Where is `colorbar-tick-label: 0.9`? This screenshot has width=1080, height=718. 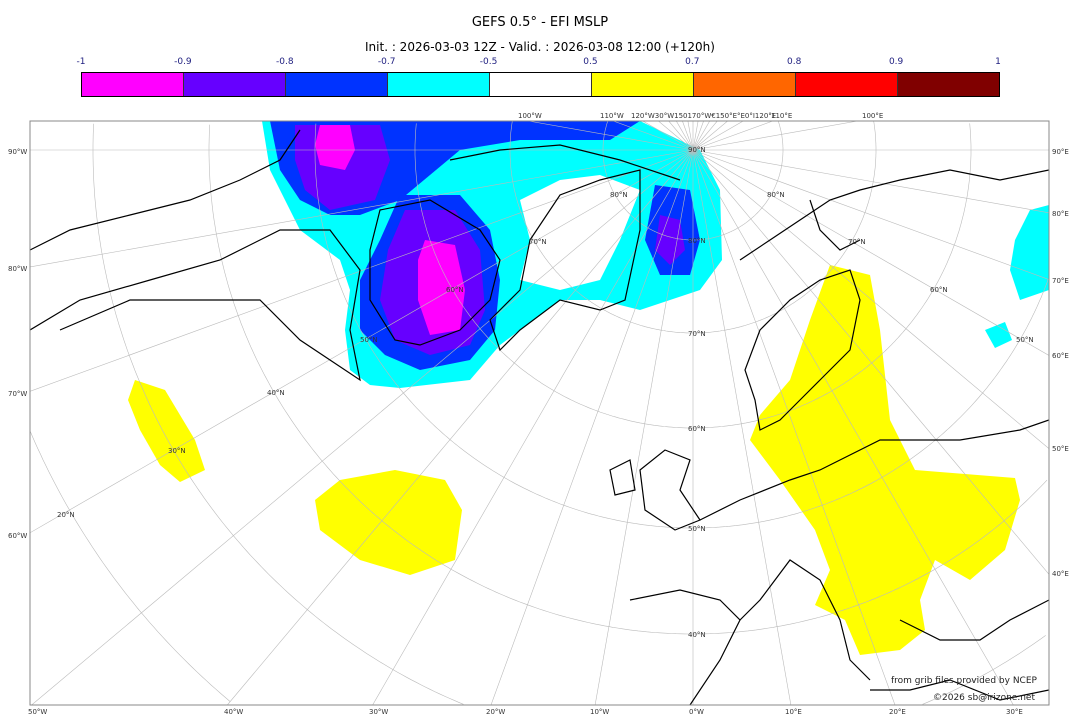
colorbar-tick-label: 0.9 is located at coordinates (896, 62).